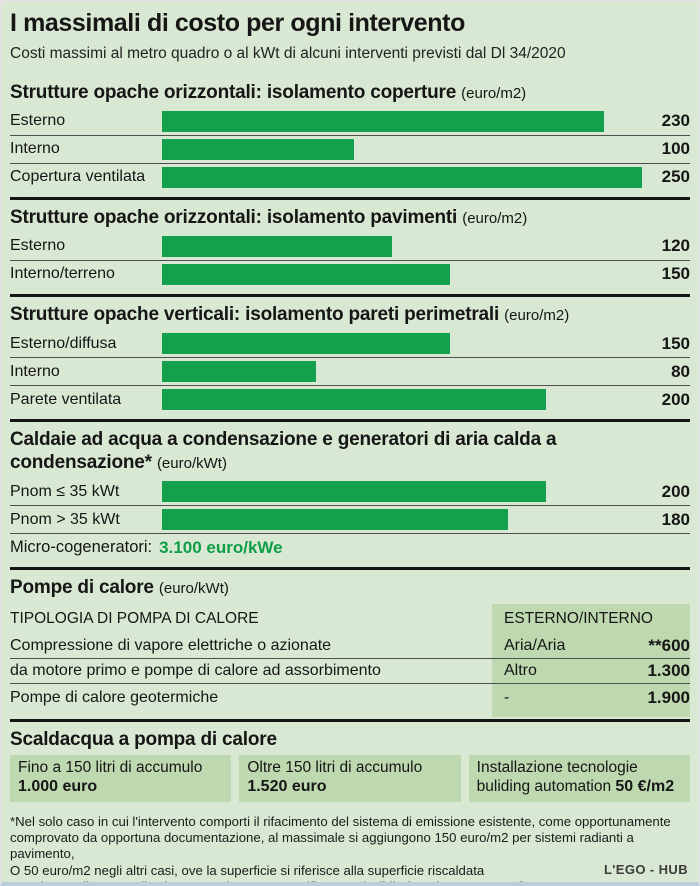 This screenshot has width=700, height=886. I want to click on esterno-interno-column-band, so click(591, 660).